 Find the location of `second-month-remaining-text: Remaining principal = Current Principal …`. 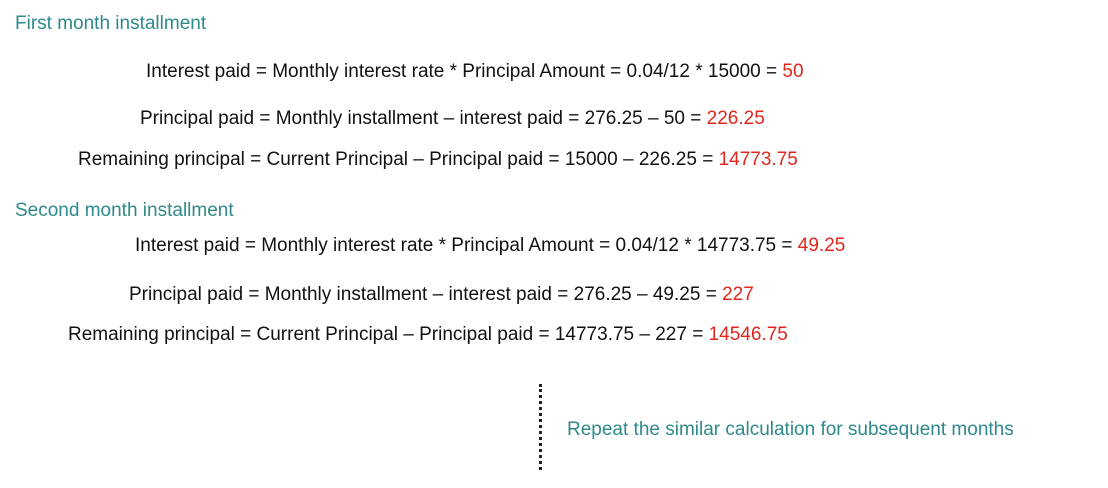

second-month-remaining-text: Remaining principal = Current Principal … is located at coordinates (388, 334).